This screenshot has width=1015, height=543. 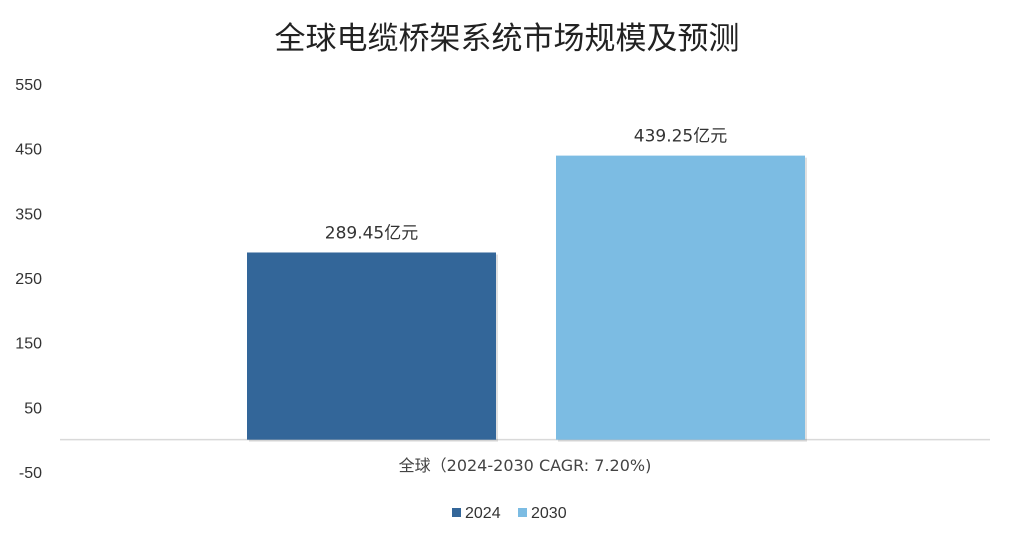 What do you see at coordinates (680, 297) in the screenshot?
I see `bar-2030` at bounding box center [680, 297].